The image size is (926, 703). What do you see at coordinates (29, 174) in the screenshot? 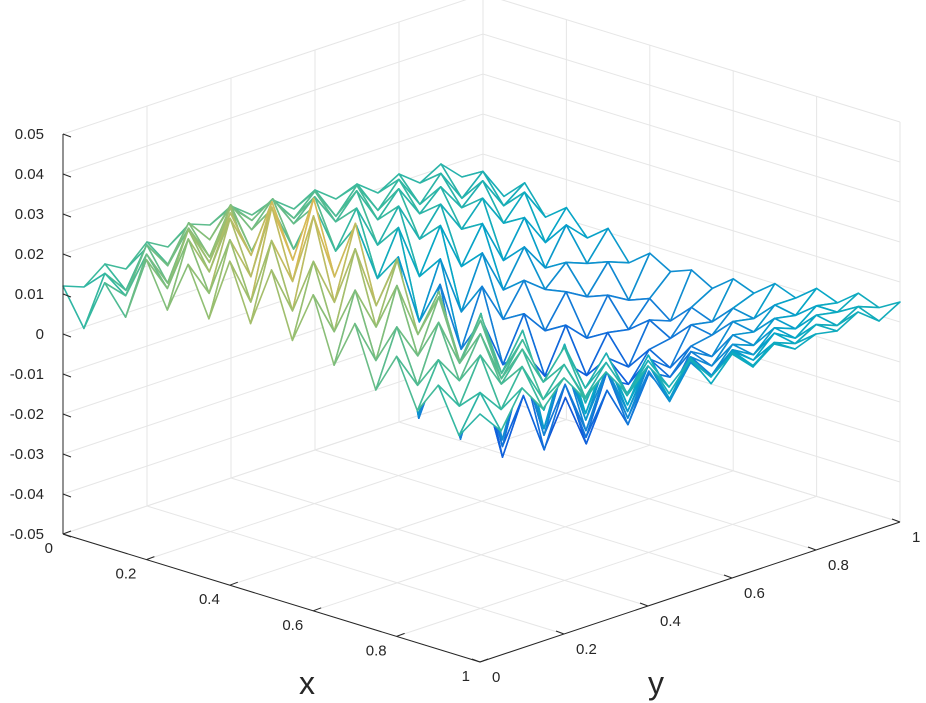
I see `z-tick-label: 0.04` at bounding box center [29, 174].